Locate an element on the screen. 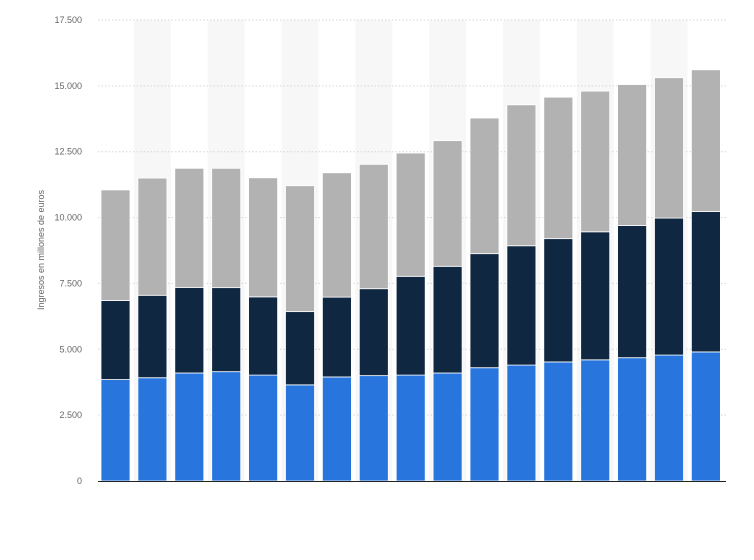 The width and height of the screenshot is (754, 560). y-tick-label: 2.500 is located at coordinates (70, 415).